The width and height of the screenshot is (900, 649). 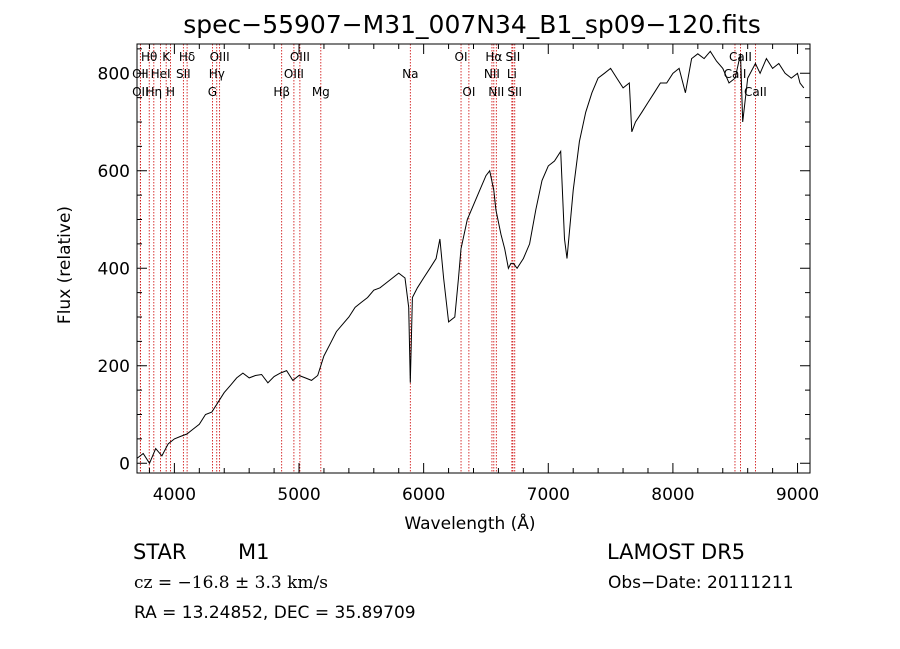 What do you see at coordinates (472, 24) in the screenshot?
I see `chart-title: spec−55907−M31_007N34_B1_sp09−120.fits` at bounding box center [472, 24].